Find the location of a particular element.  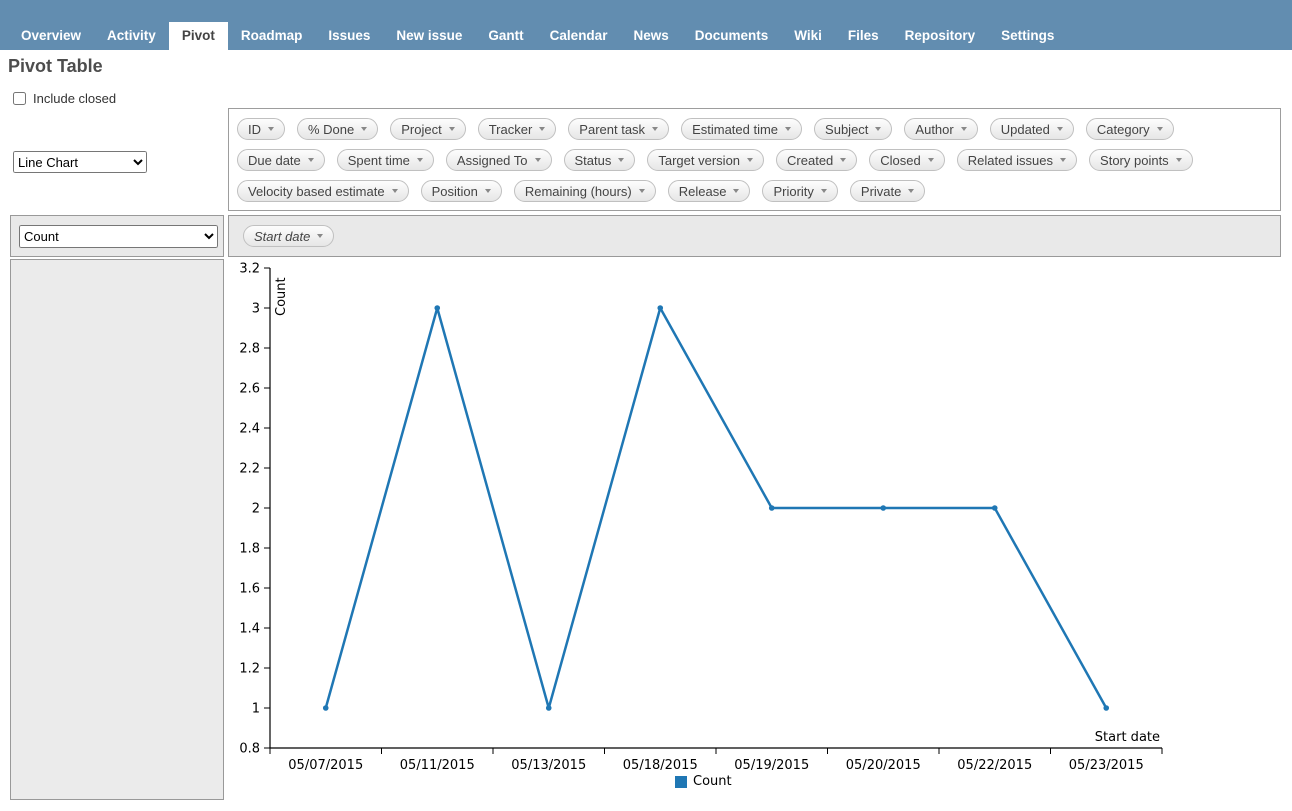

tab-issues: Issues is located at coordinates (349, 35).